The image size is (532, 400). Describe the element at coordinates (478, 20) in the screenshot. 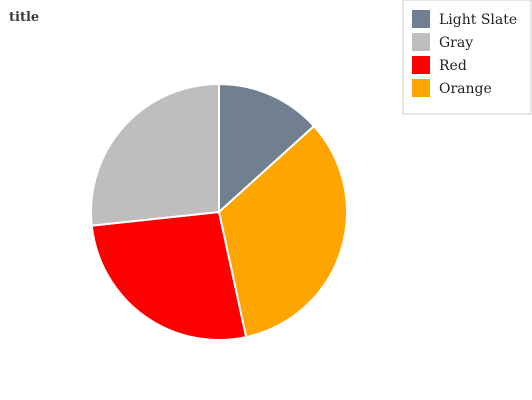

I see `legend-label-light-slate: Light Slate` at that location.